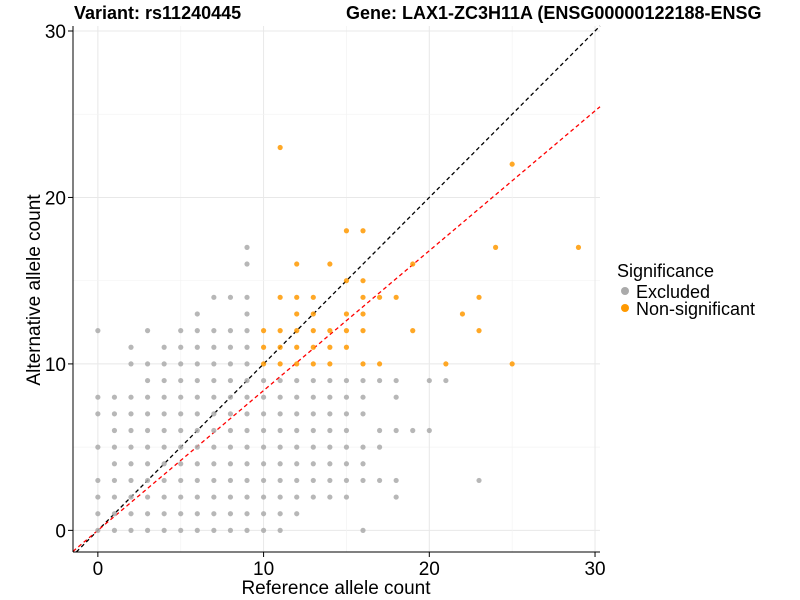  Describe the element at coordinates (695, 309) in the screenshot. I see `legend-label-non-significant: Non-significant` at that location.